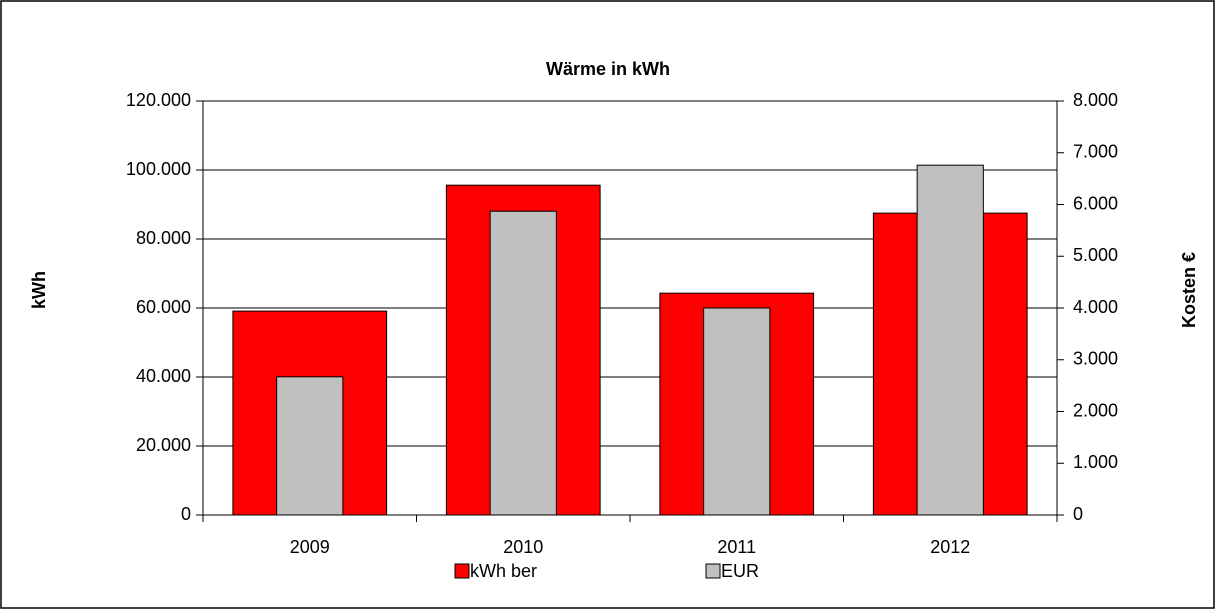 The image size is (1216, 610). What do you see at coordinates (1095, 203) in the screenshot?
I see `y2-tick-label: 6.000` at bounding box center [1095, 203].